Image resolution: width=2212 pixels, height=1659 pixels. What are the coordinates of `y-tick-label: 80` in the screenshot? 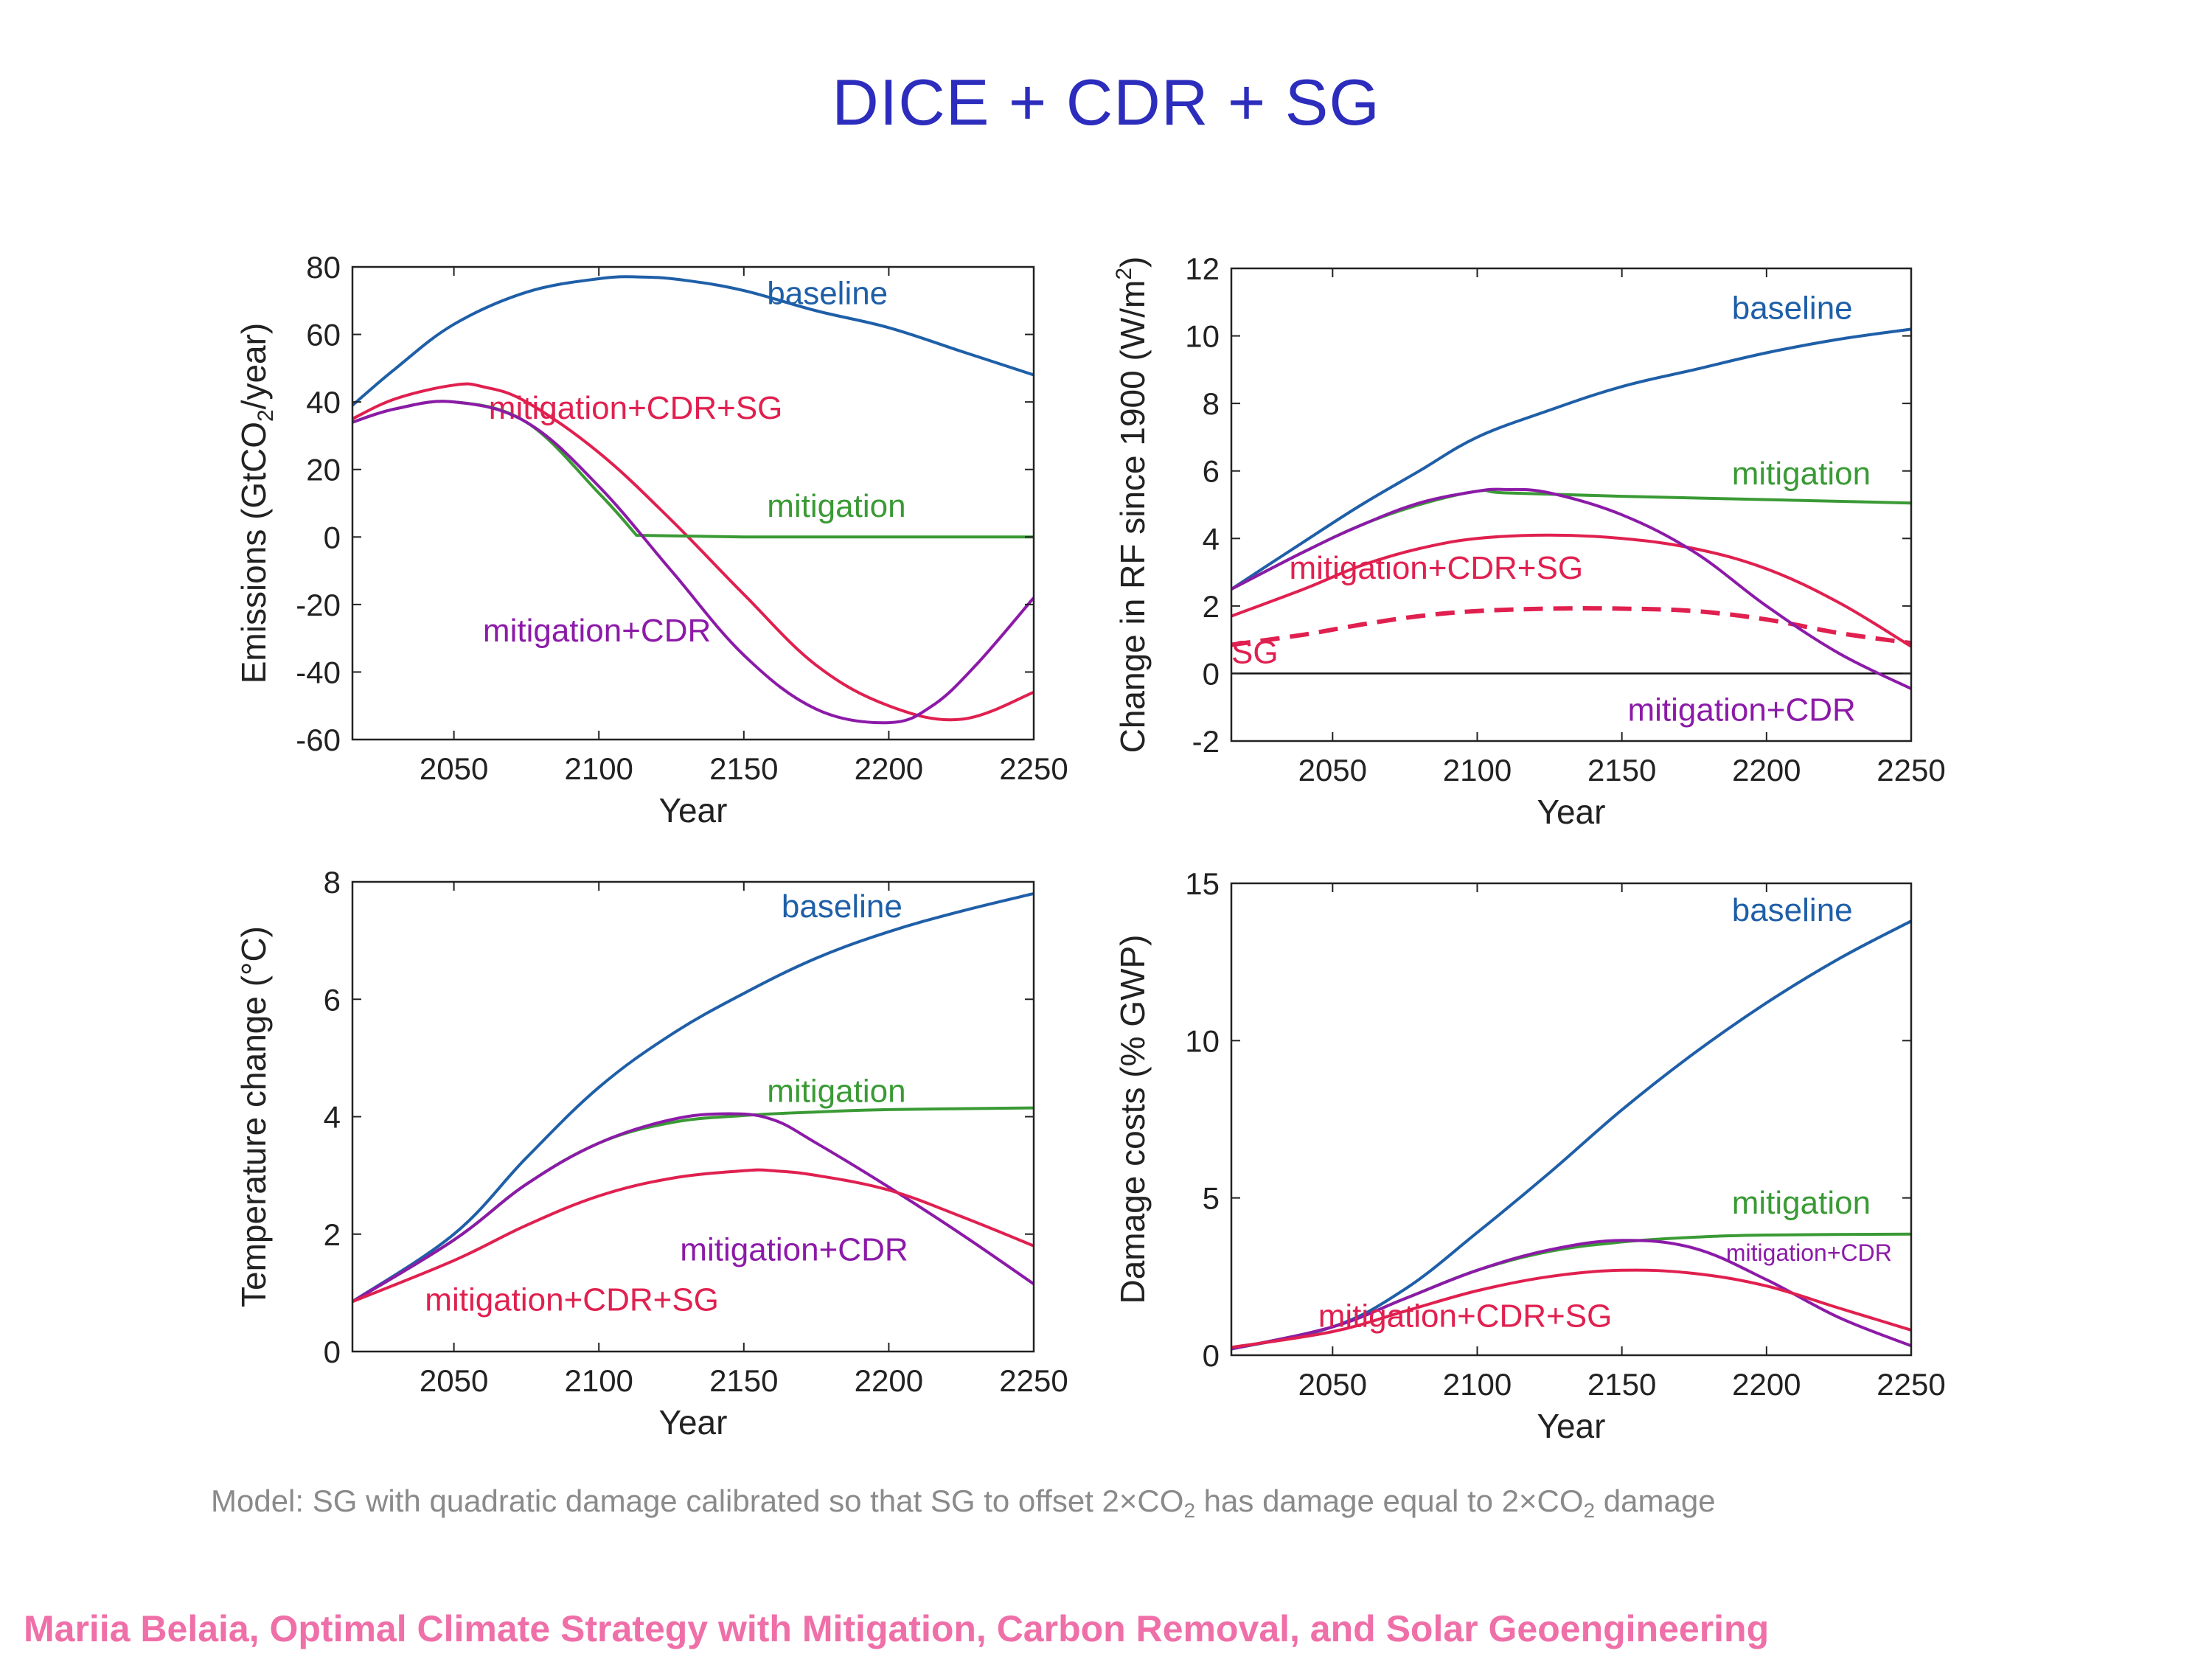 It's located at (323, 267).